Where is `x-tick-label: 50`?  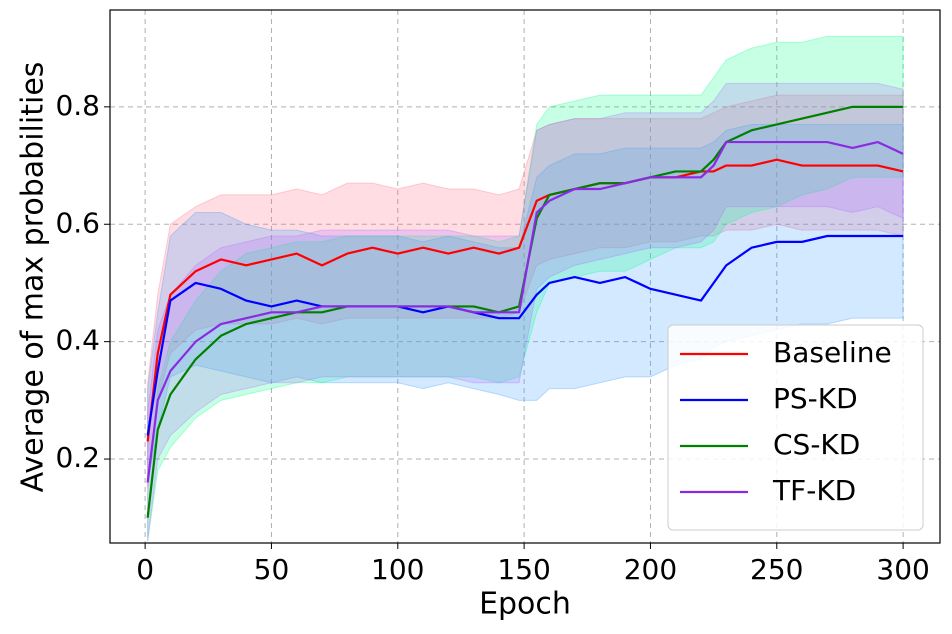 x-tick-label: 50 is located at coordinates (272, 569).